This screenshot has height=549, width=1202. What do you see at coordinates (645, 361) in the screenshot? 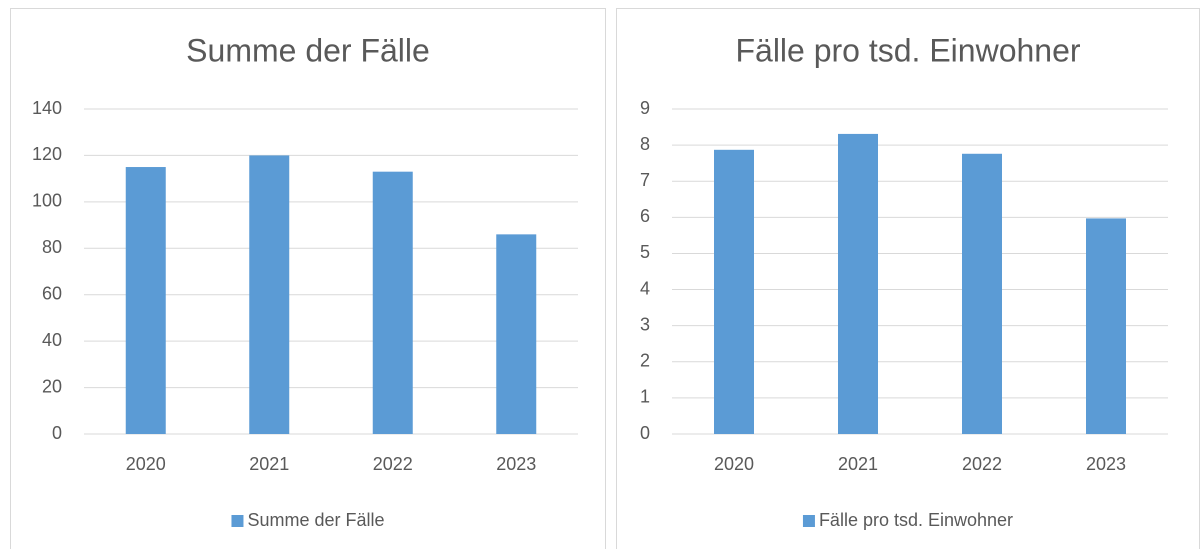
I see `y-tick-label: 2` at bounding box center [645, 361].